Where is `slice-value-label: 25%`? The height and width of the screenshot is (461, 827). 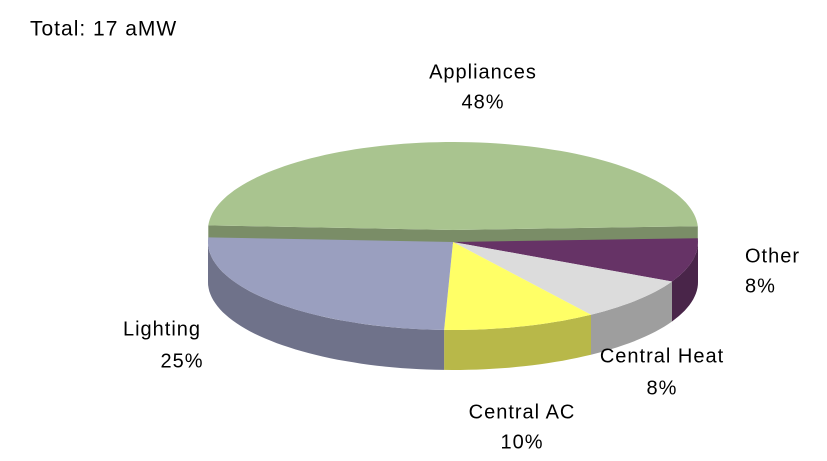
slice-value-label: 25% is located at coordinates (181, 361).